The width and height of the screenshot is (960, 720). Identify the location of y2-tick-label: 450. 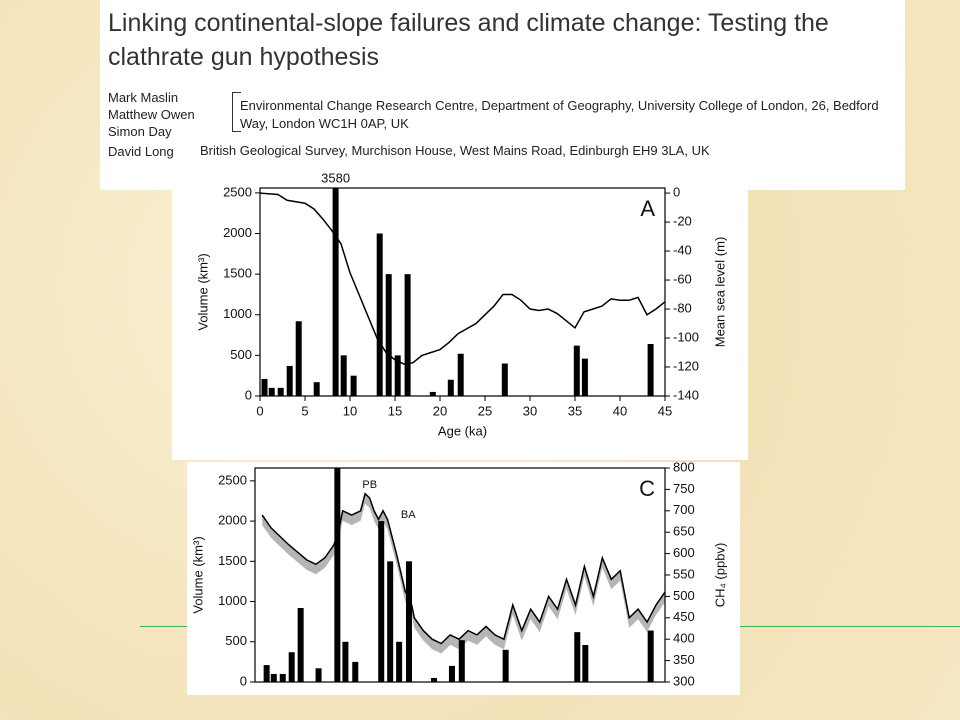
(684, 616).